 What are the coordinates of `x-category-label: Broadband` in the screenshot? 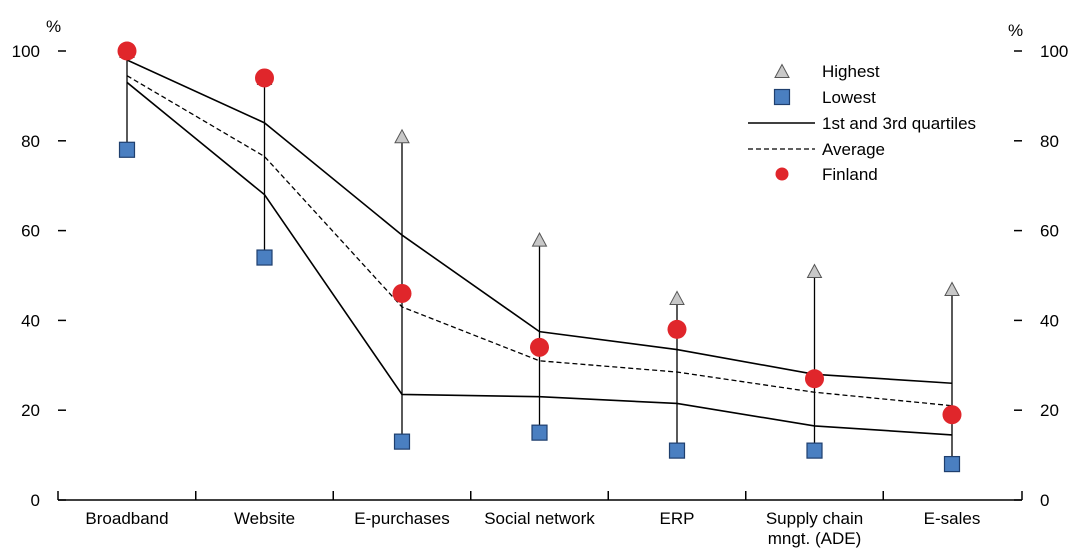 It's located at (126, 518).